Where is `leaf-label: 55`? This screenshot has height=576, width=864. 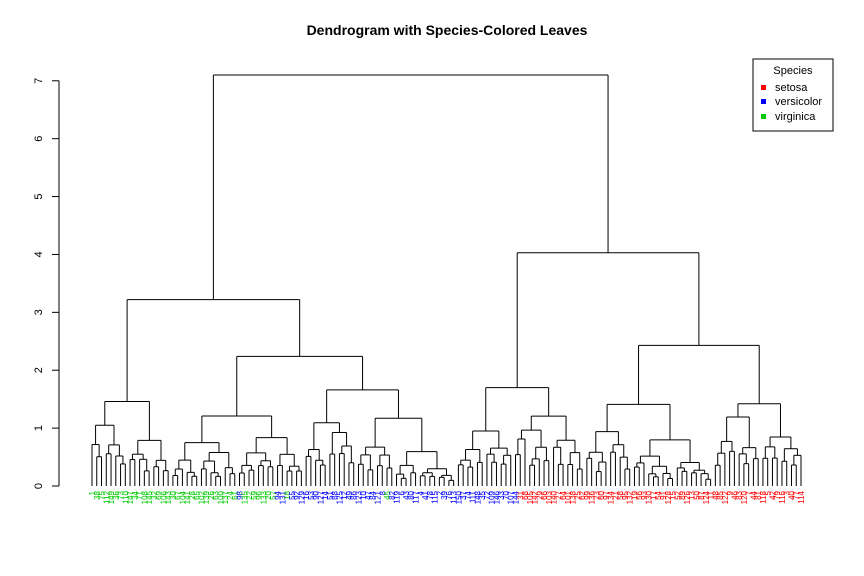
leaf-label: 55 is located at coordinates (292, 494).